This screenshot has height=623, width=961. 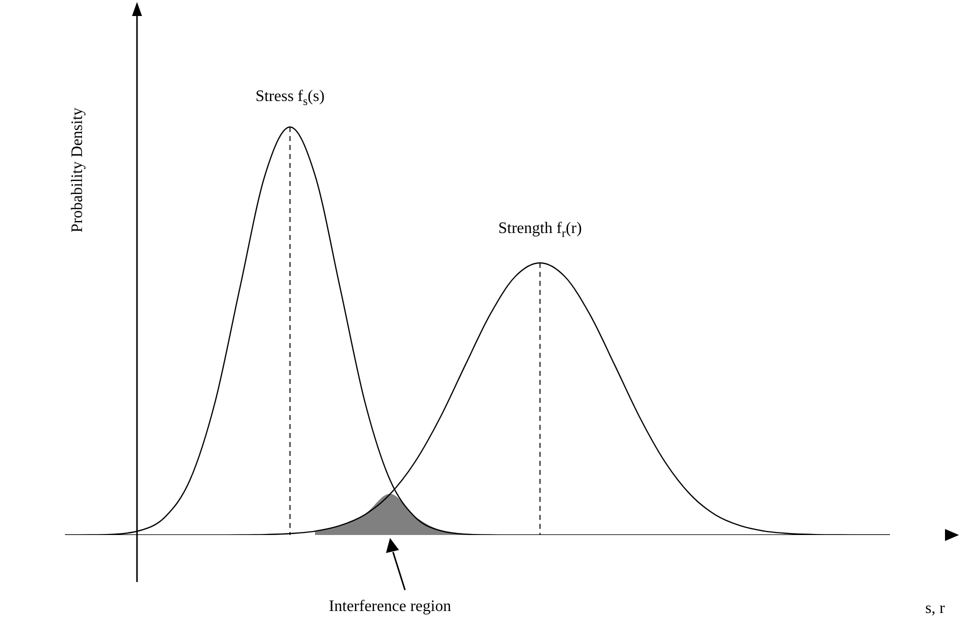 I want to click on text: Interference region, so click(x=390, y=606).